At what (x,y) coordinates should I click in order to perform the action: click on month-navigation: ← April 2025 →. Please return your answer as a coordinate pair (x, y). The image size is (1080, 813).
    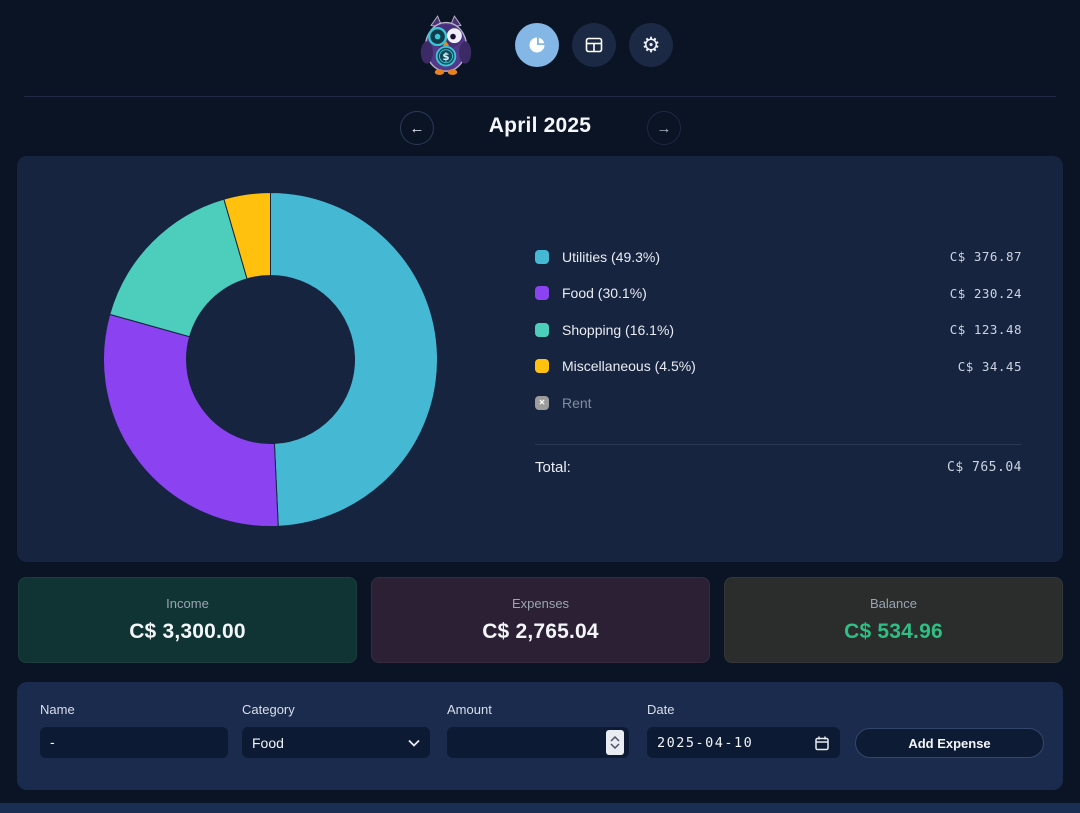
    Looking at the image, I should click on (540, 128).